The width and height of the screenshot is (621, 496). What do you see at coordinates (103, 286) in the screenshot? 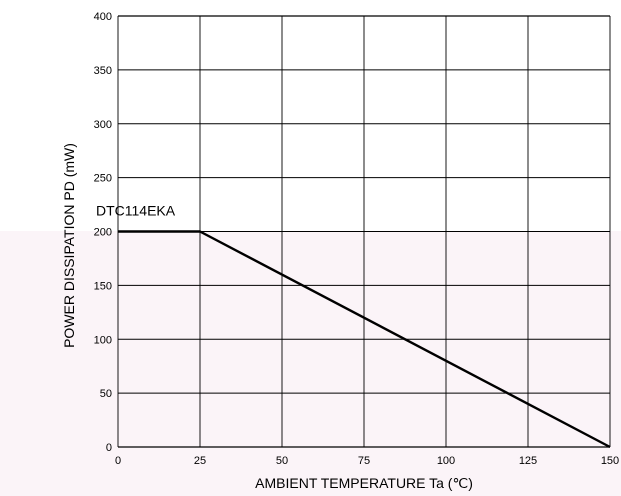
I see `y-tick-label-150: 150` at bounding box center [103, 286].